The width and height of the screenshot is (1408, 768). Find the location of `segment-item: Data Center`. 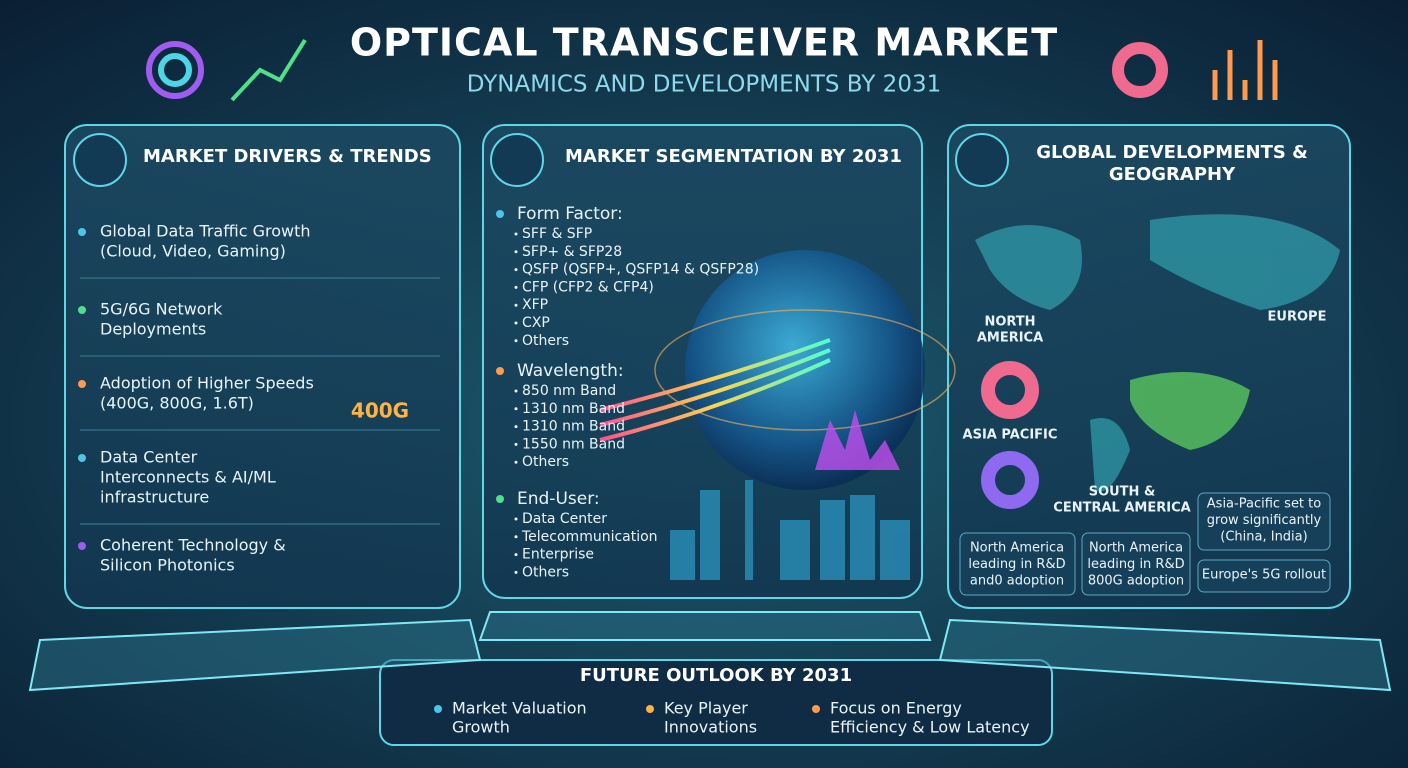

segment-item: Data Center is located at coordinates (564, 519).